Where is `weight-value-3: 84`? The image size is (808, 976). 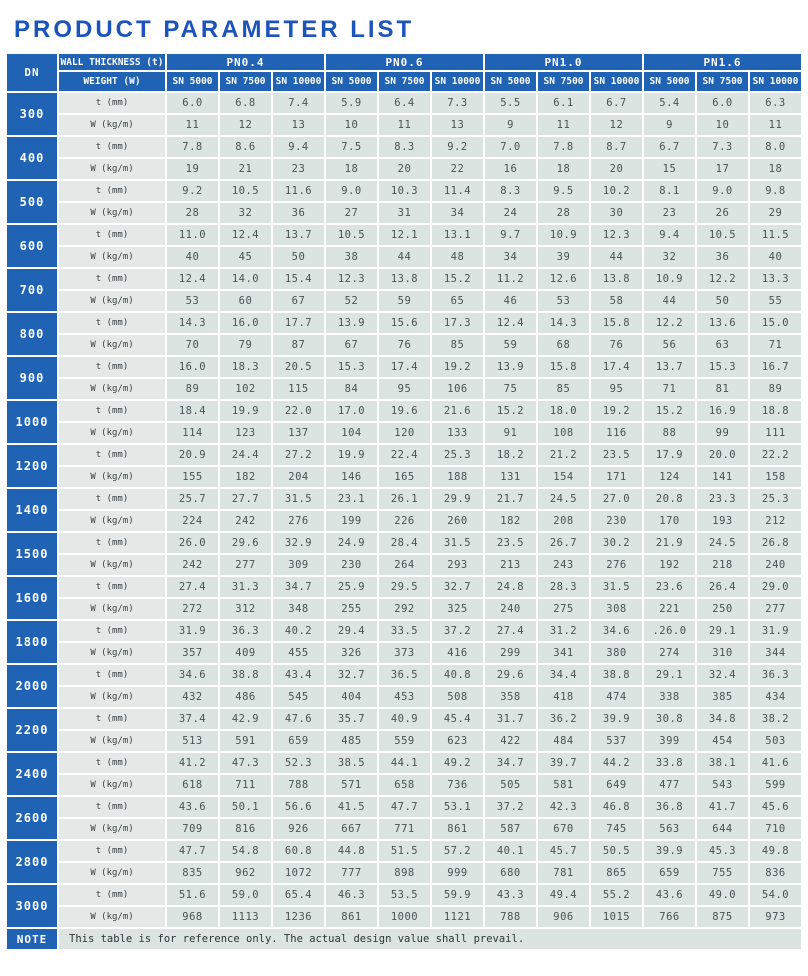 weight-value-3: 84 is located at coordinates (351, 389).